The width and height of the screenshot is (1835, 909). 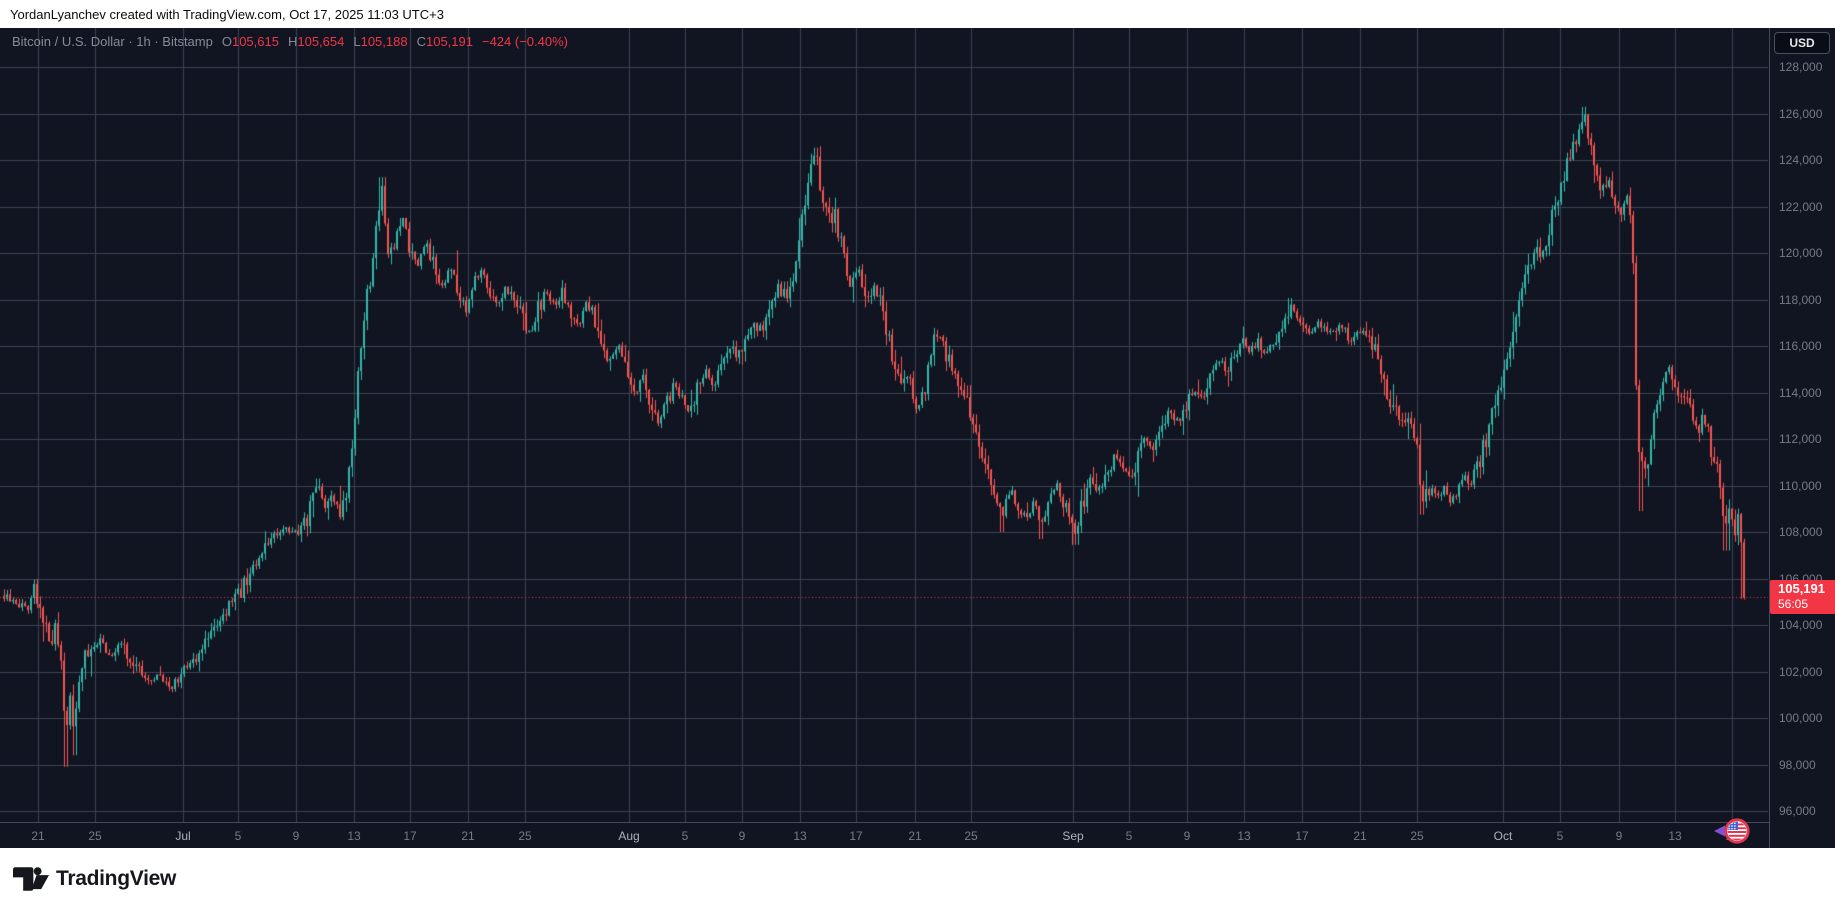 What do you see at coordinates (1797, 811) in the screenshot?
I see `price-tick-label: 96,000` at bounding box center [1797, 811].